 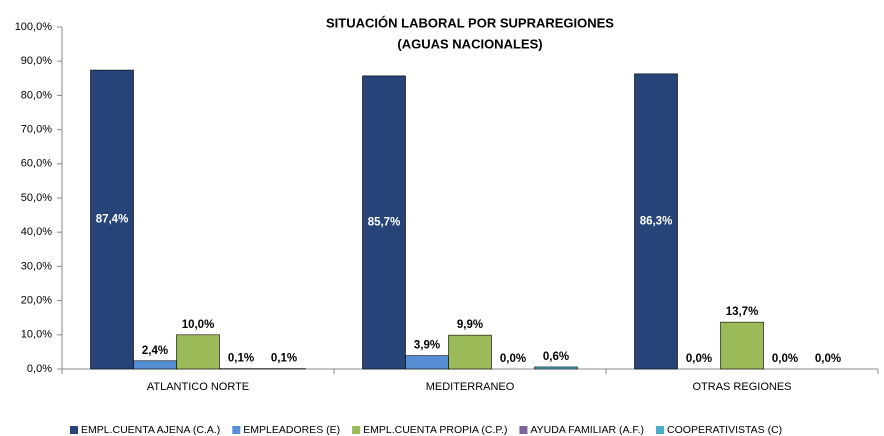 What do you see at coordinates (36, 266) in the screenshot?
I see `y-tick-label: 30,0%` at bounding box center [36, 266].